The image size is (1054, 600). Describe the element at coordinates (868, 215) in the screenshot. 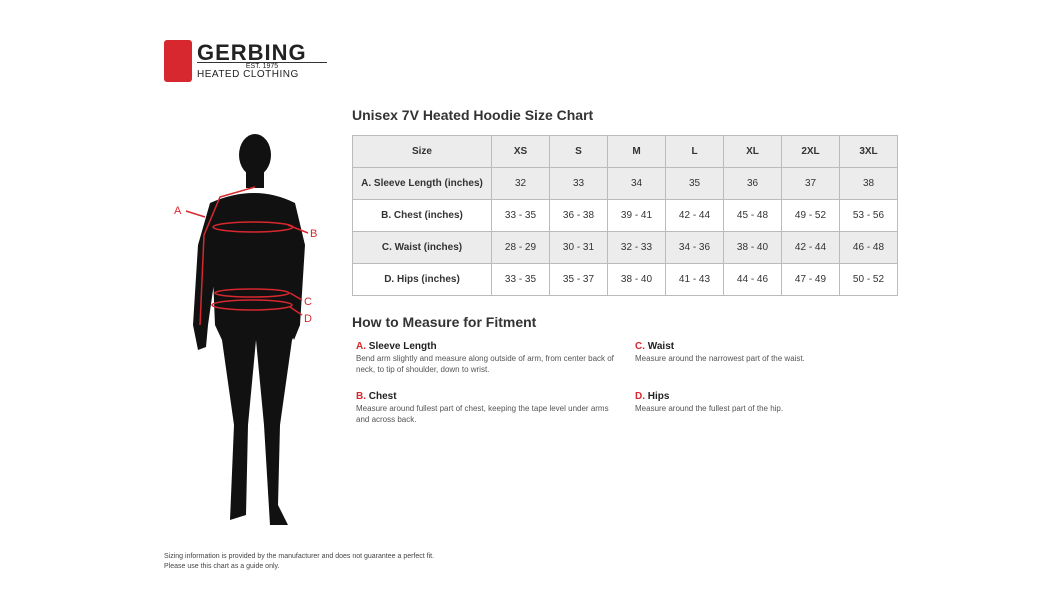

I see `table-cell: 53 - 56` at that location.